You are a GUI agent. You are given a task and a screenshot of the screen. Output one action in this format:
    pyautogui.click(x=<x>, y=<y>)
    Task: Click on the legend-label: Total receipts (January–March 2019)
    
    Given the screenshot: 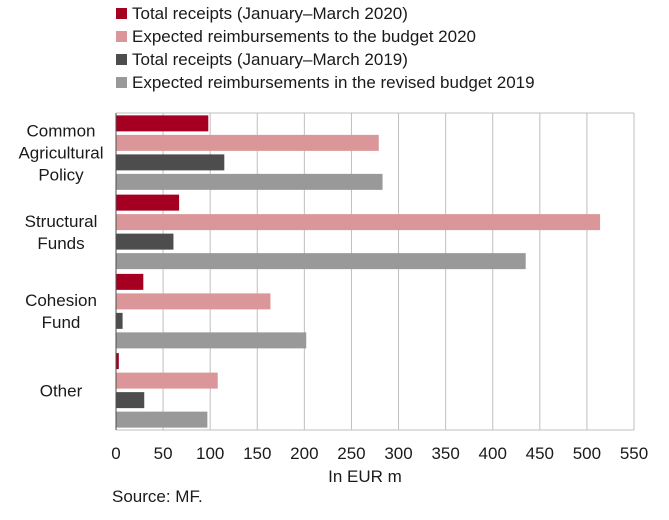 What is the action you would take?
    pyautogui.click(x=270, y=59)
    